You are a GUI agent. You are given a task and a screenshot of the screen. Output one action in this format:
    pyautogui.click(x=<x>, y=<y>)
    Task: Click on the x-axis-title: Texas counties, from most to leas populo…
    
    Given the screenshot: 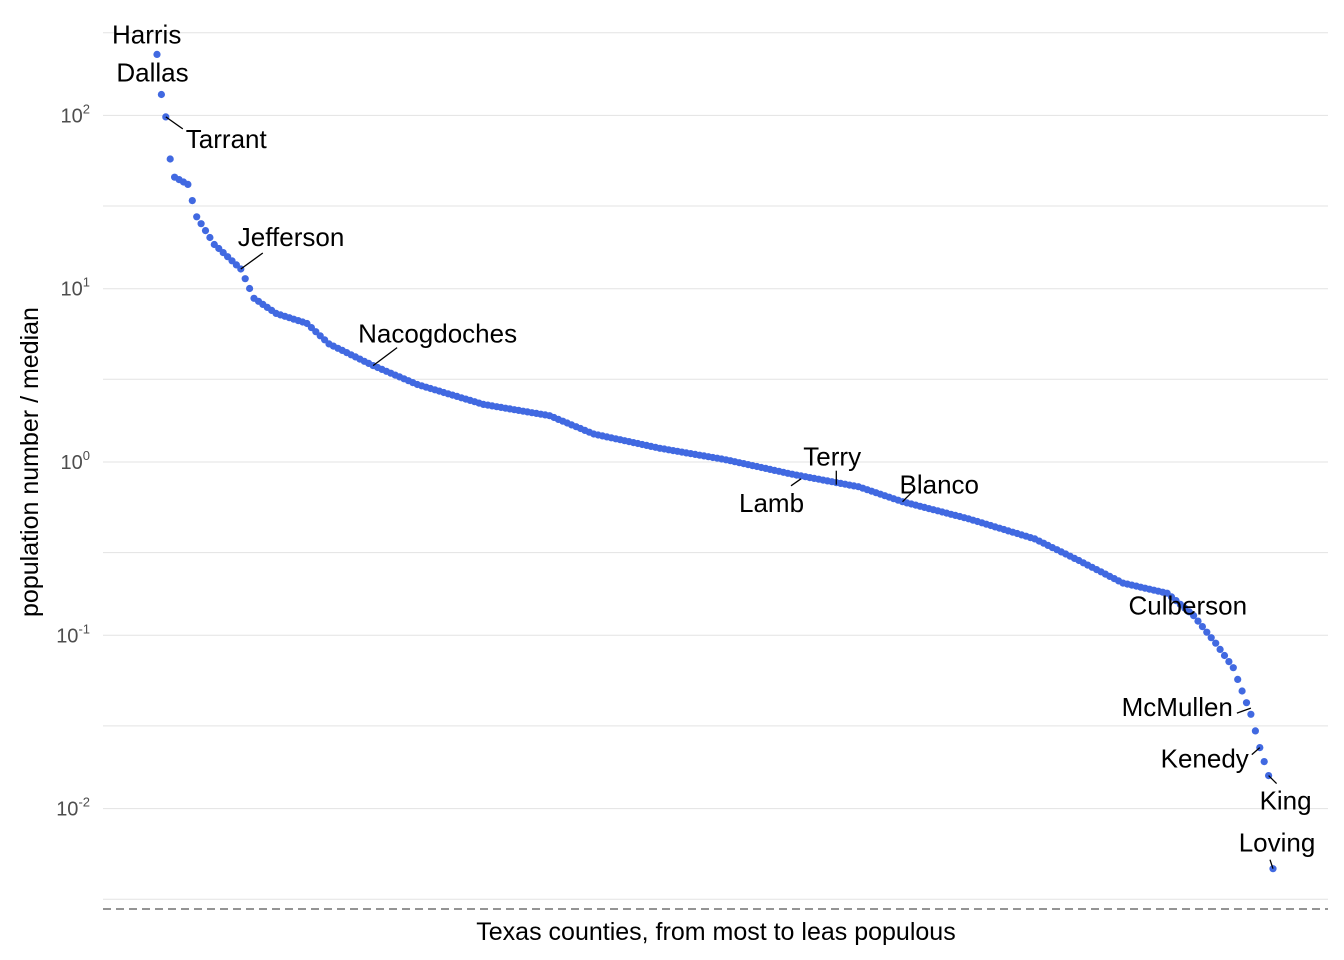 What is the action you would take?
    pyautogui.click(x=715, y=932)
    